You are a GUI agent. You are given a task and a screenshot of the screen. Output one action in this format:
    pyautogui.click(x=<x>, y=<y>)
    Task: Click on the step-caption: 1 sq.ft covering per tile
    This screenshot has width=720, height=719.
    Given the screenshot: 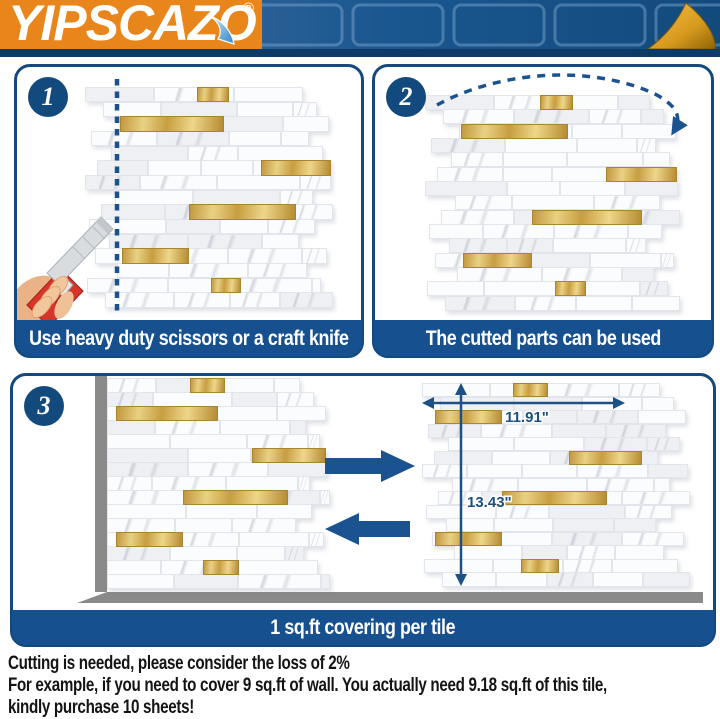 What is the action you would take?
    pyautogui.click(x=363, y=627)
    